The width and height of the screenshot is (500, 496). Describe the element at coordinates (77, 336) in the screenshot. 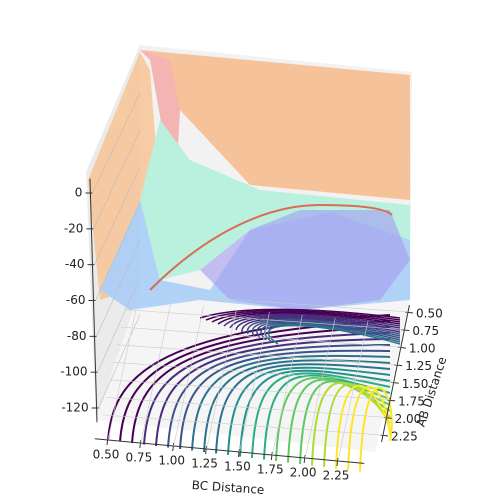

I see `z-tick-label: -80` at that location.